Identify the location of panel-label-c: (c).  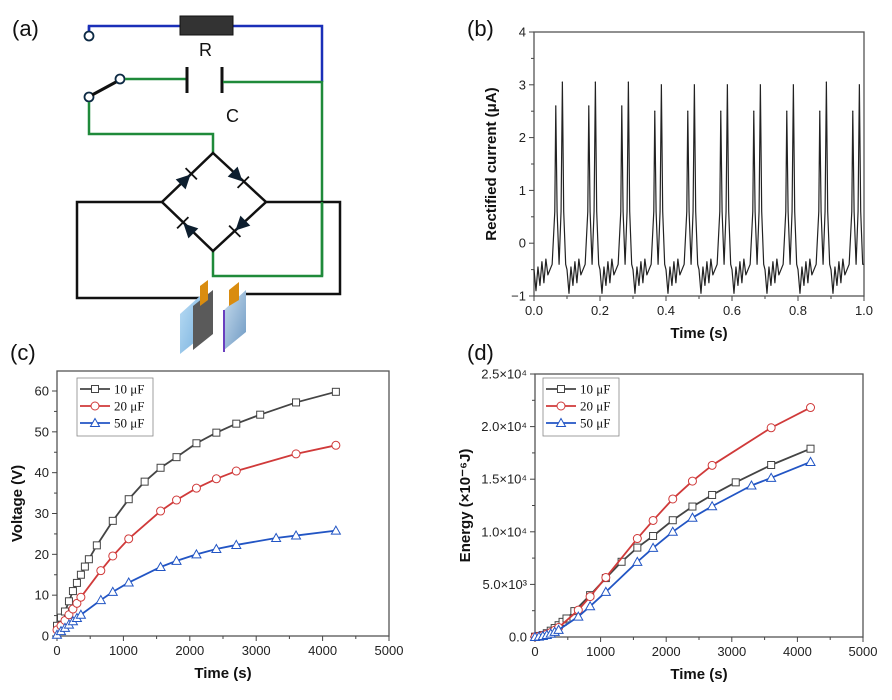
(23, 352).